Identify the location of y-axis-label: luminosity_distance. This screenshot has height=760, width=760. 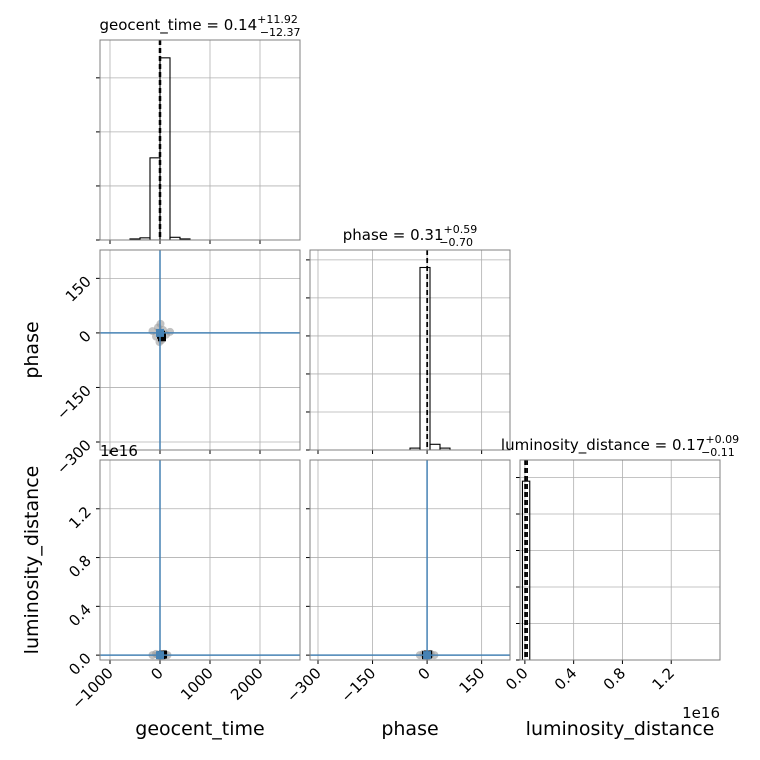
(32, 560).